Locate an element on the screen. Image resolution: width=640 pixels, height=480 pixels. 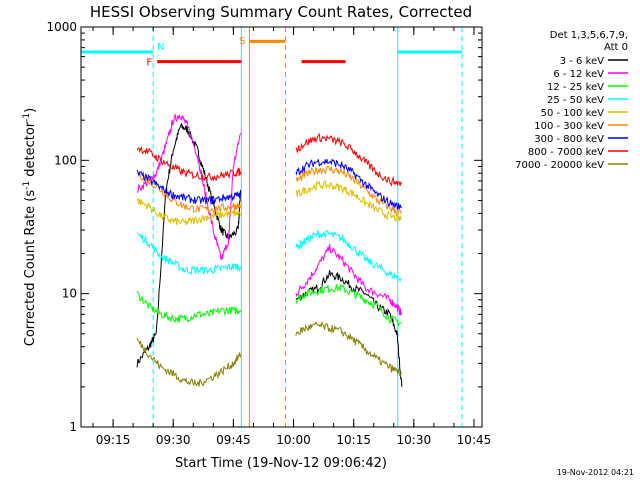
x-tick-label: 09:15 is located at coordinates (113, 440).